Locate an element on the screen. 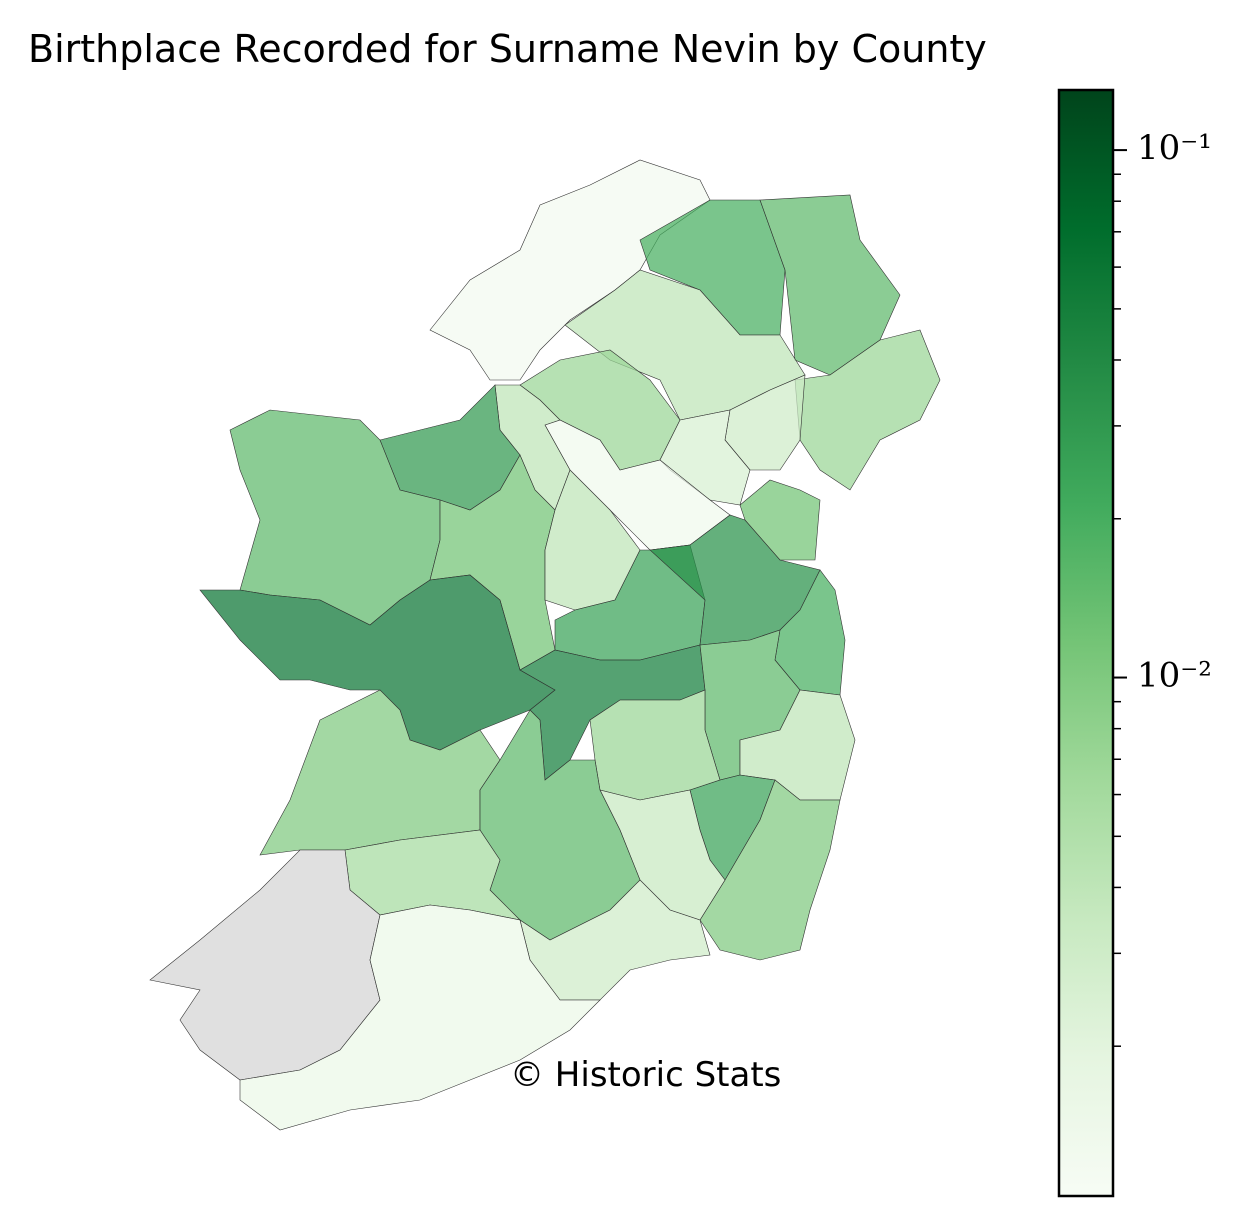 The image size is (1256, 1228). colorbar-tick-label: 10⁻¹ is located at coordinates (1174, 148).